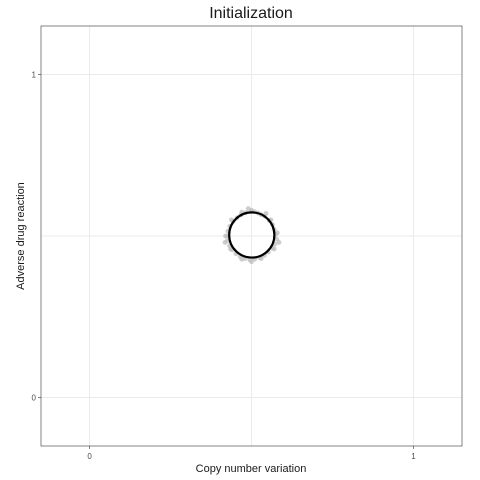  Describe the element at coordinates (89, 456) in the screenshot. I see `x-tick-label-0: 0` at that location.